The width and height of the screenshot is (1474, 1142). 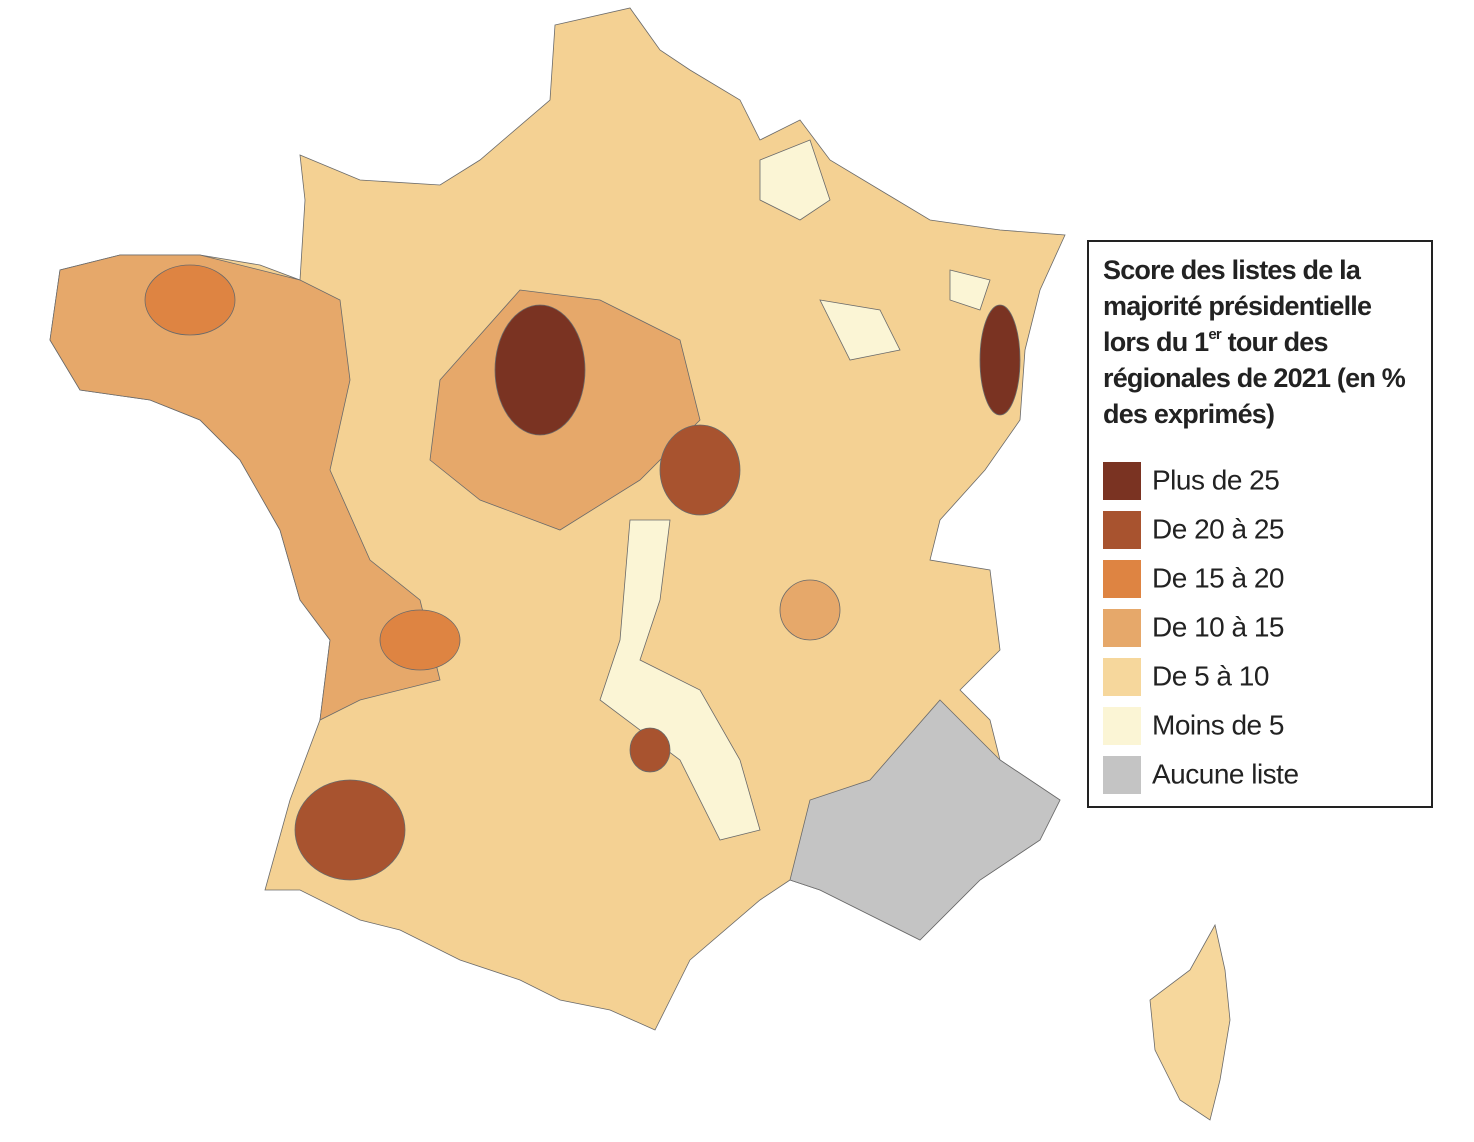 What do you see at coordinates (1218, 528) in the screenshot?
I see `legend-label: De 20 à 25` at bounding box center [1218, 528].